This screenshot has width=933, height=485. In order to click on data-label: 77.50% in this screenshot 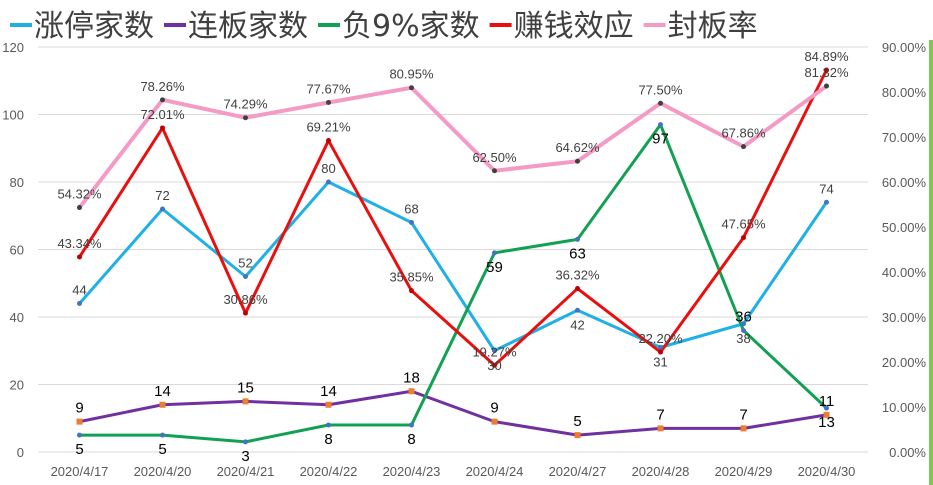, I will do `click(660, 89)`.